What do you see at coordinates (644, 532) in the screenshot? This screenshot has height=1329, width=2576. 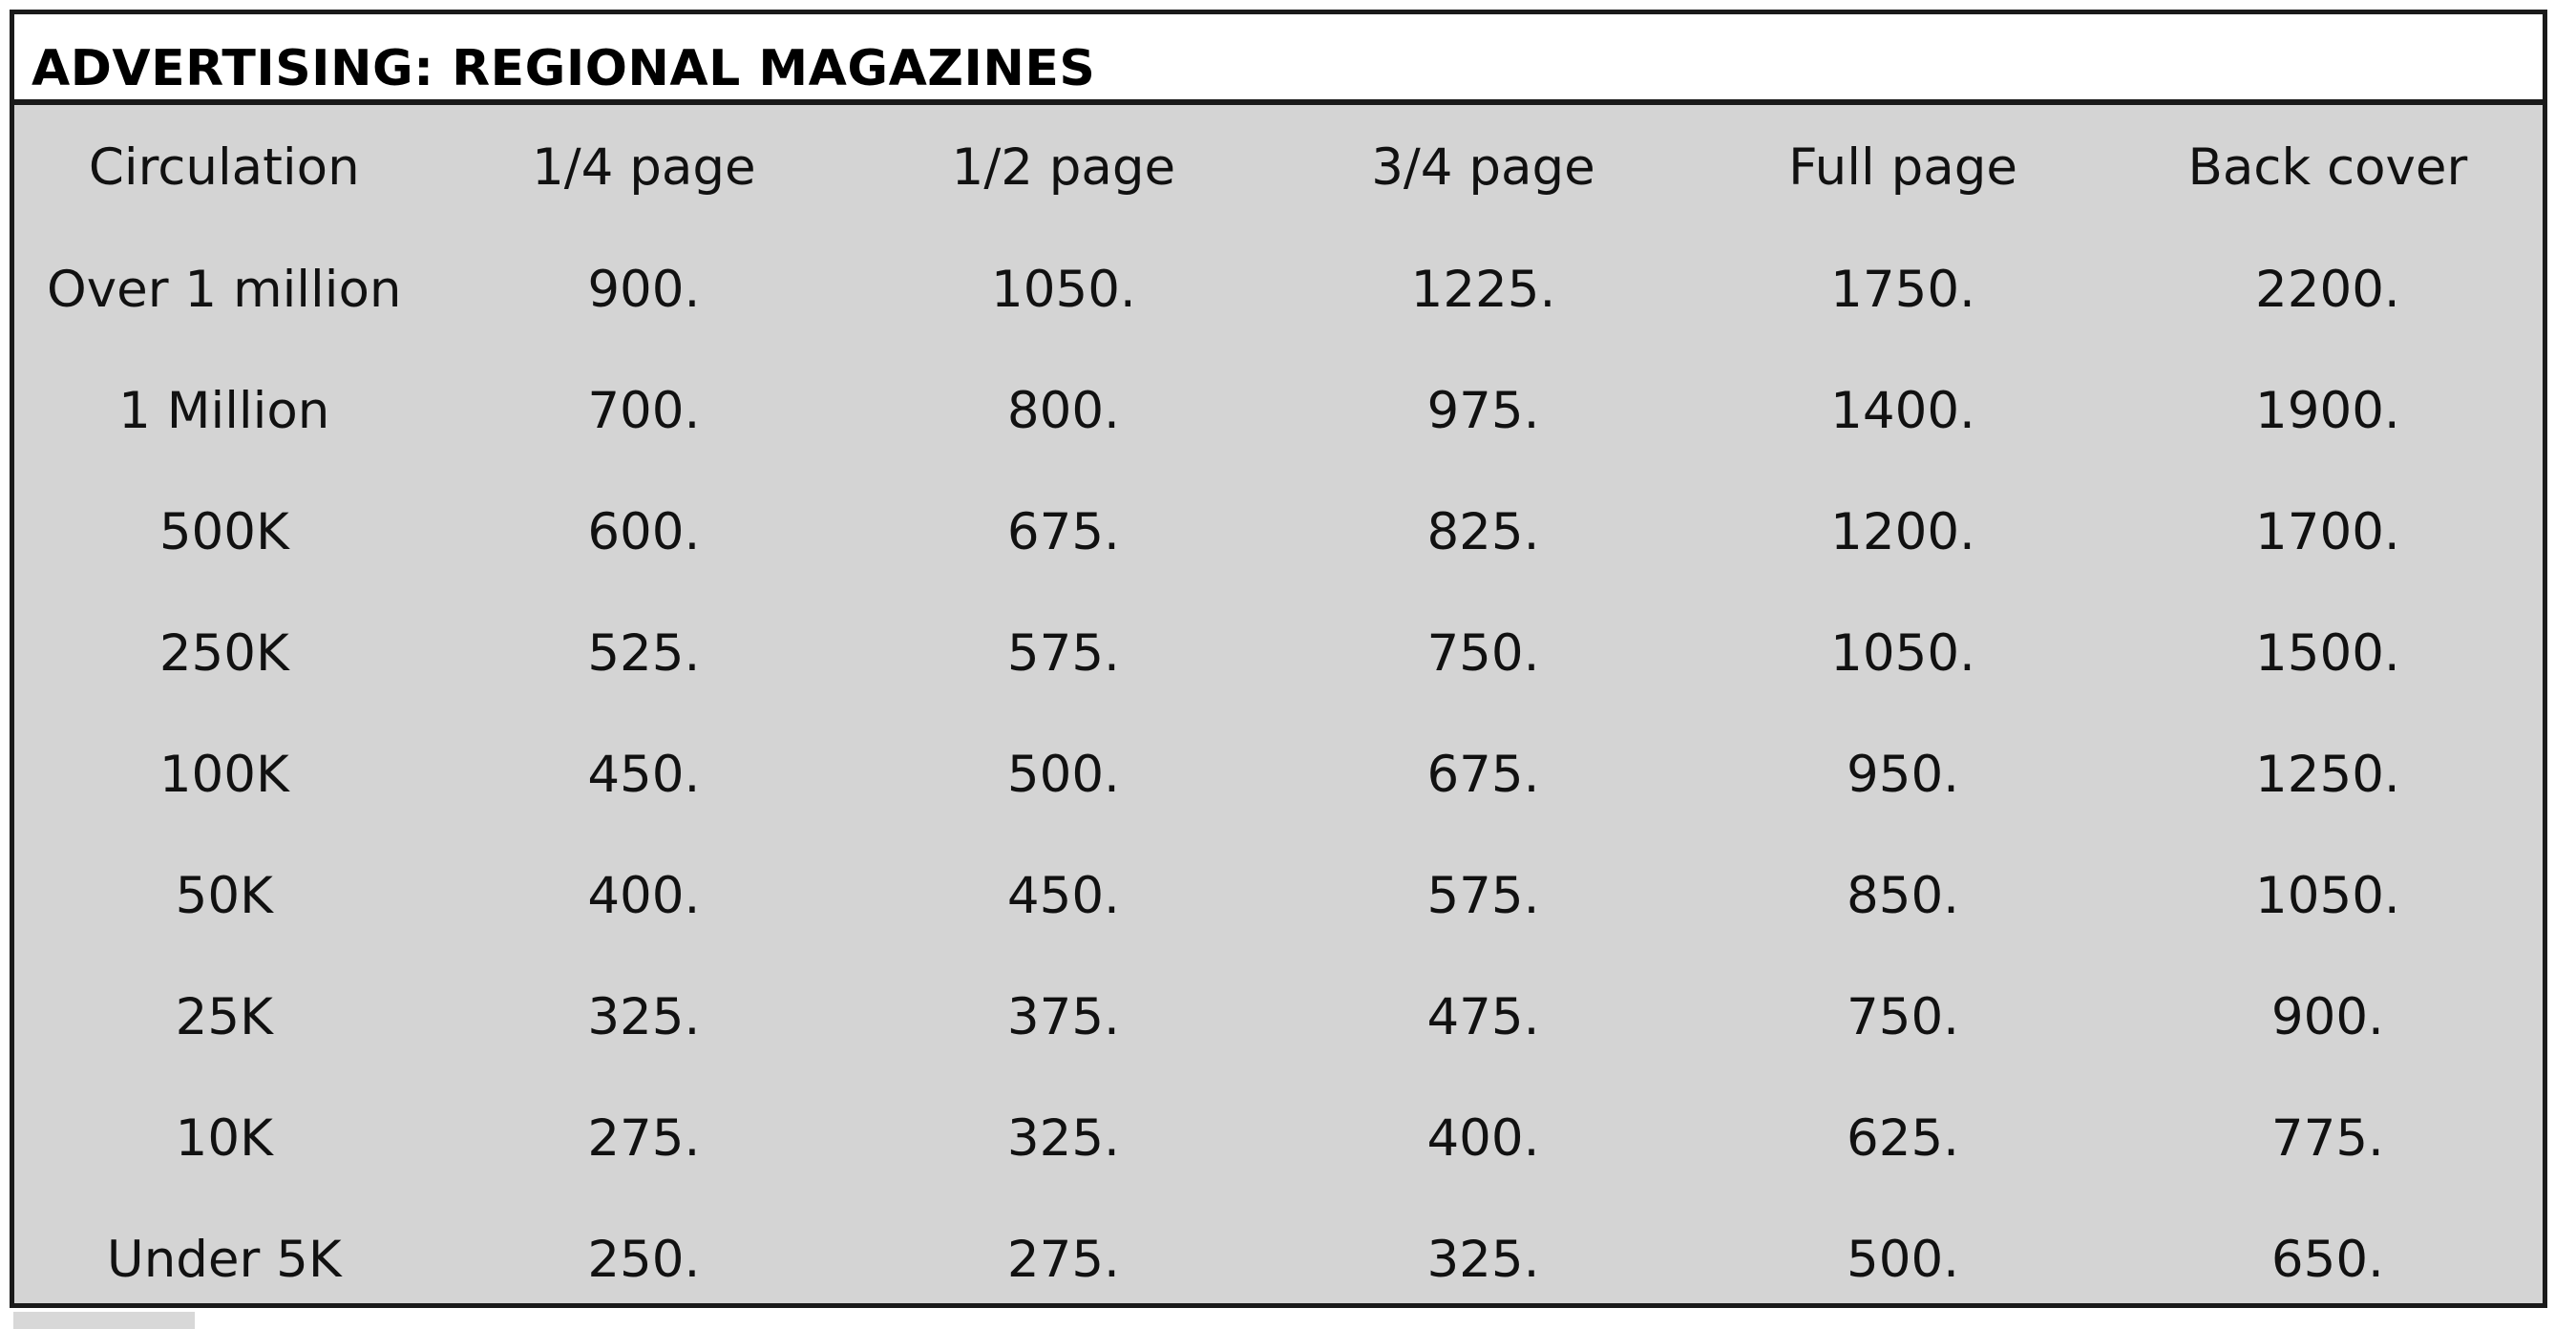 I see `price-cell: 600.` at bounding box center [644, 532].